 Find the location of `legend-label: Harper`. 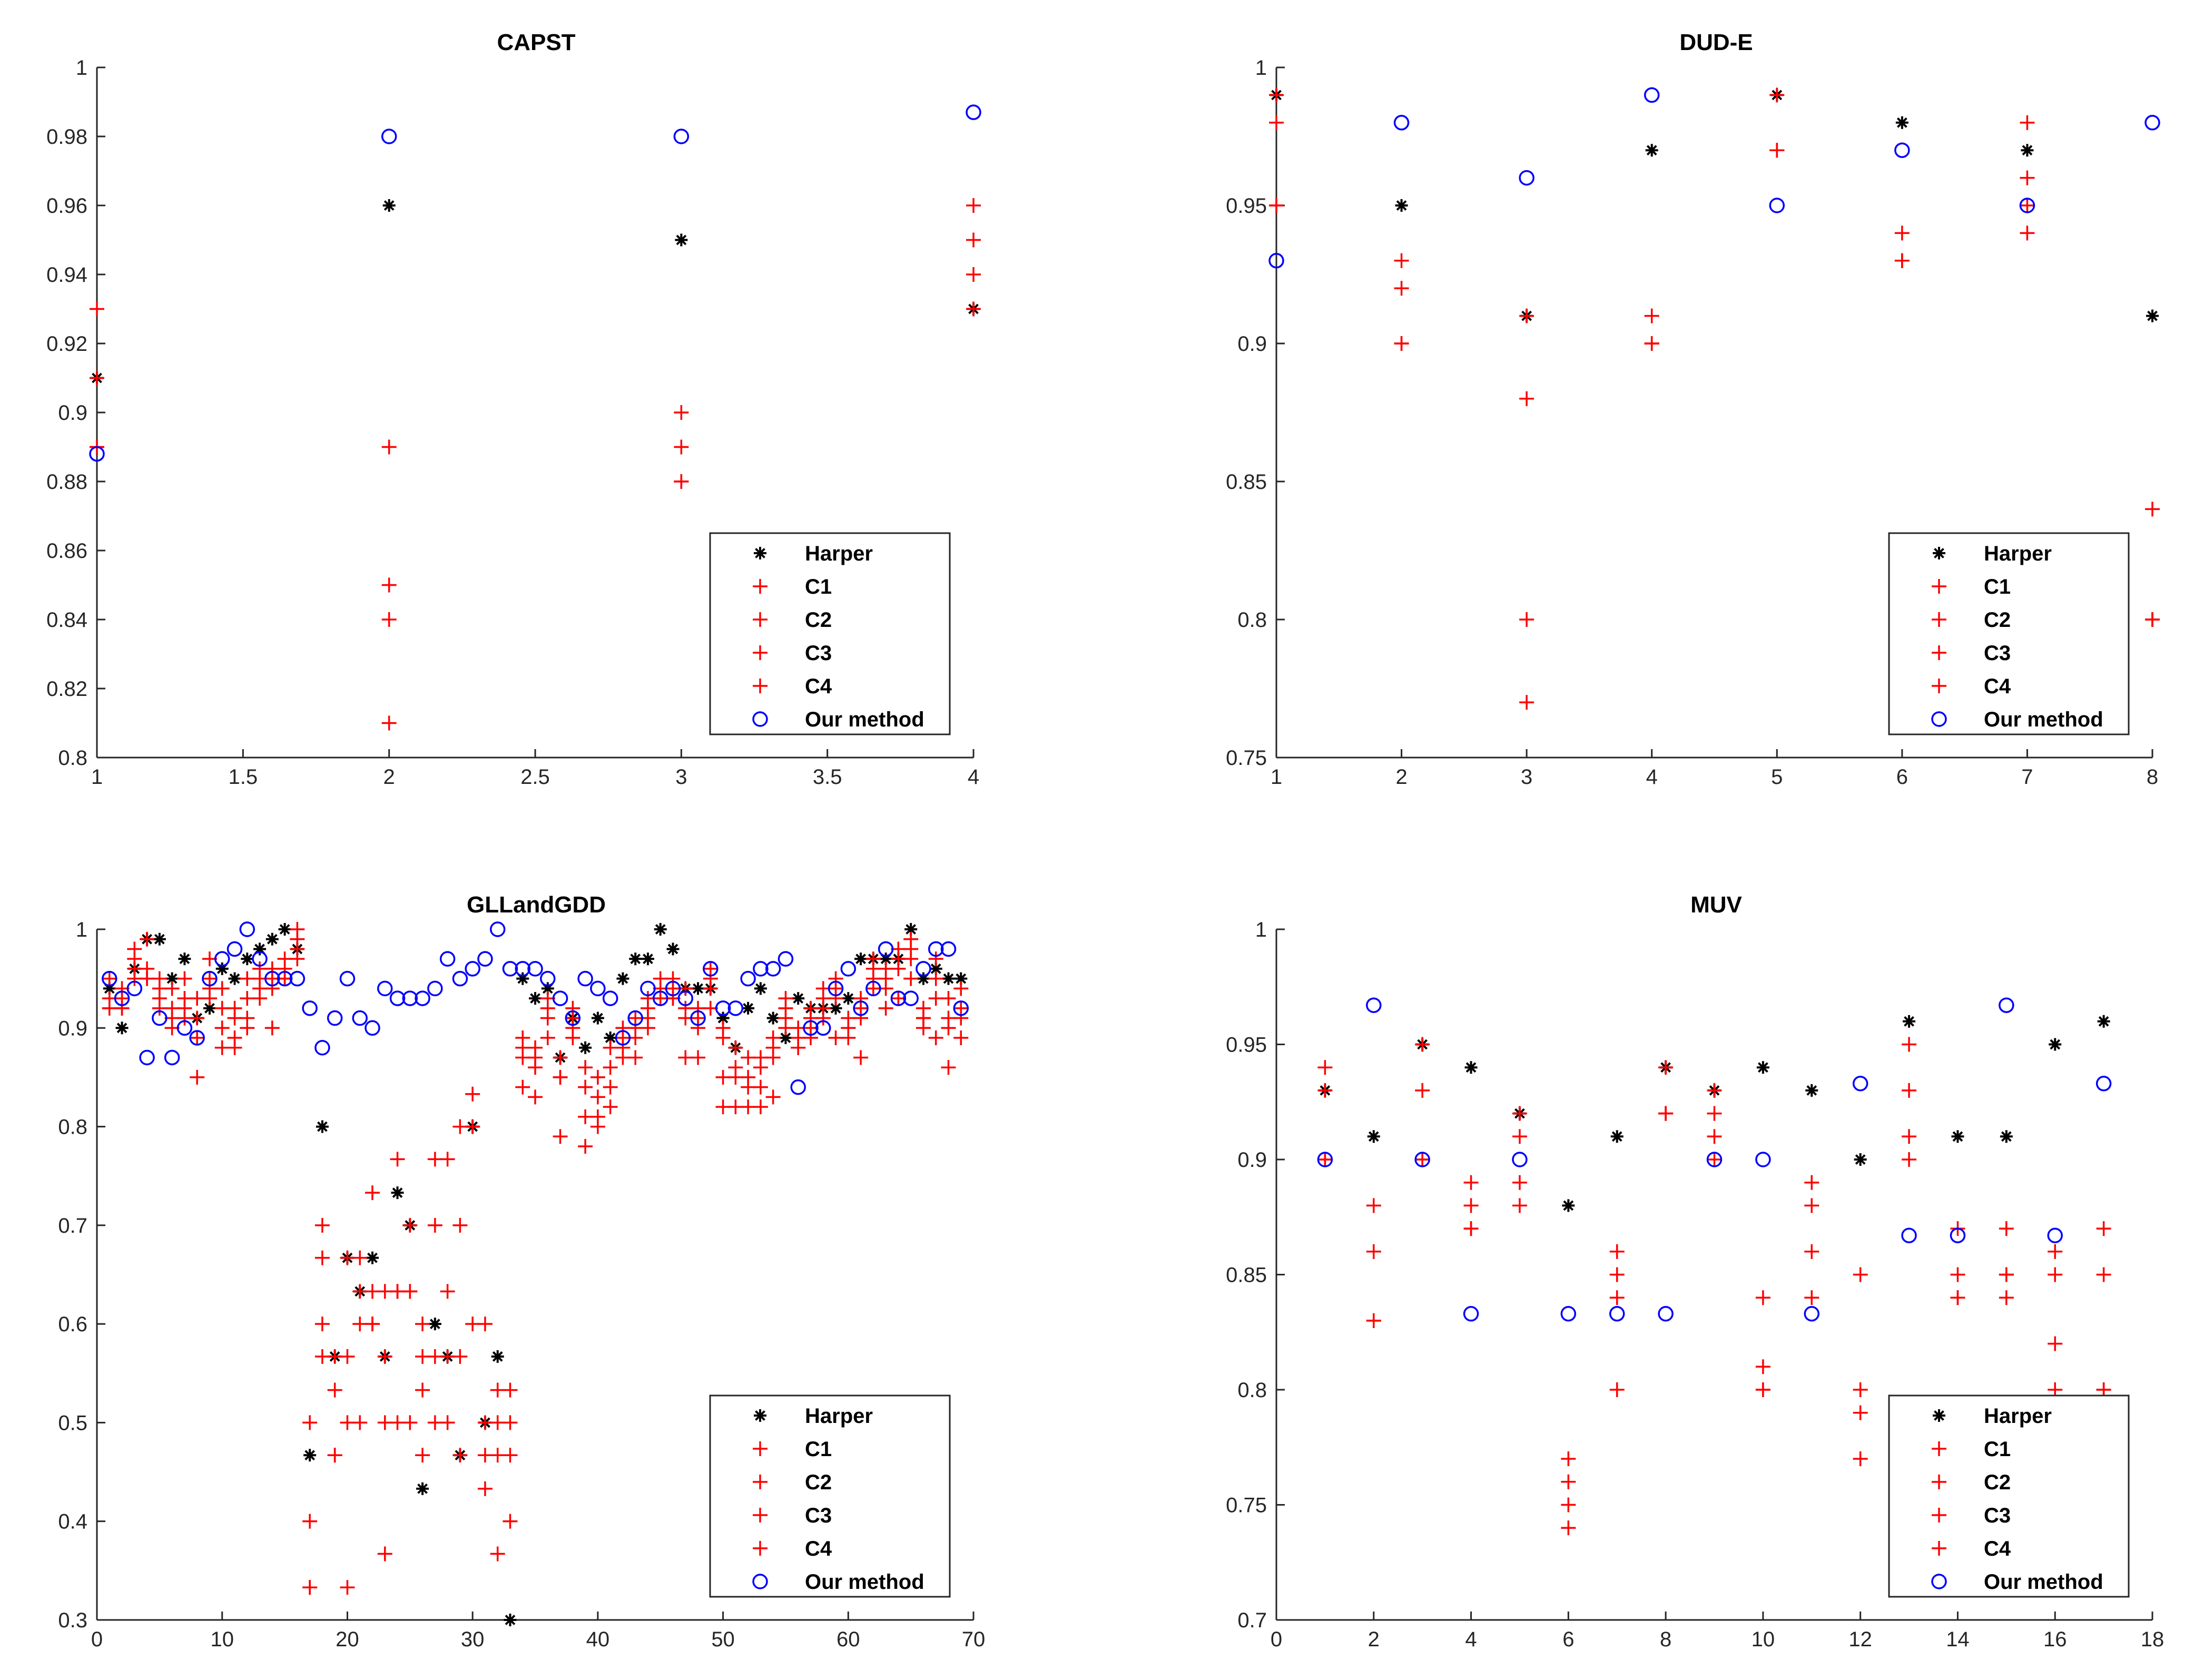

legend-label: Harper is located at coordinates (2018, 553).